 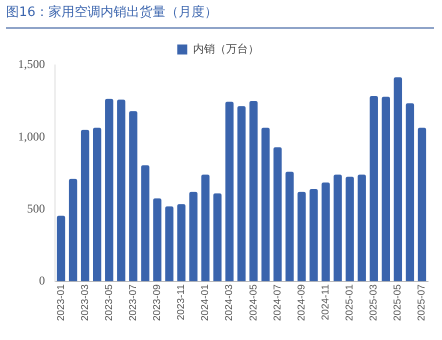 What do you see at coordinates (326, 302) in the screenshot?
I see `x-tick-label: 2024-11` at bounding box center [326, 302].